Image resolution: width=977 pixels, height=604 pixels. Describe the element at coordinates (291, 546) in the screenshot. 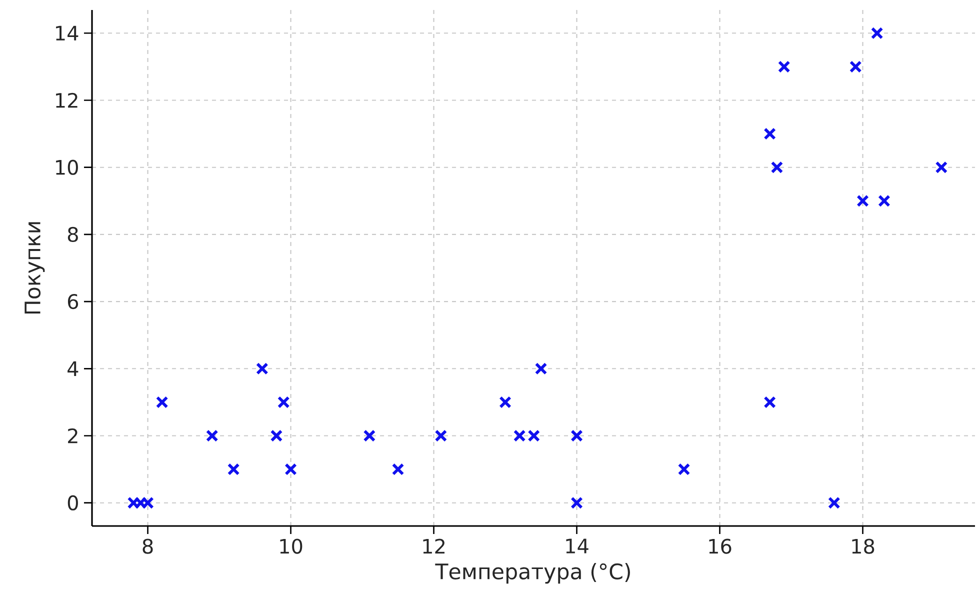

I see `x-tick-label: 10` at that location.